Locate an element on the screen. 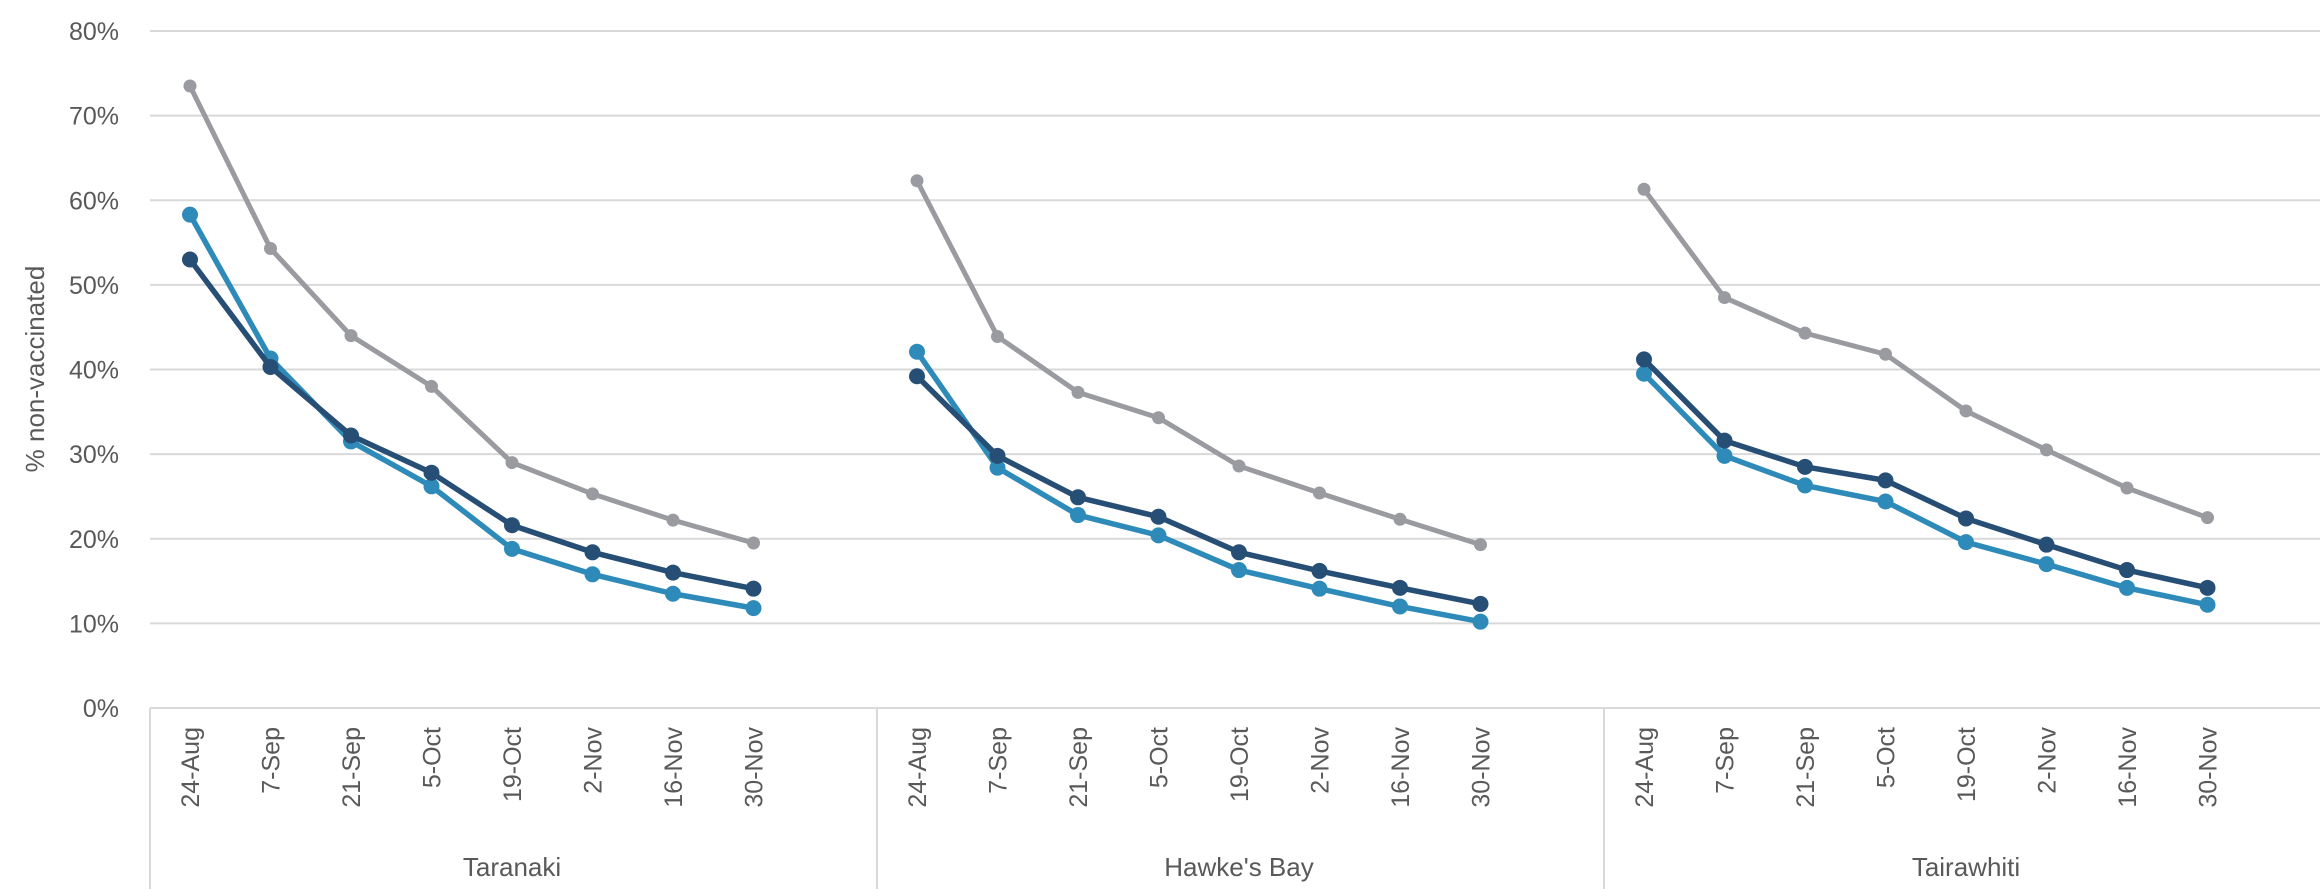 This screenshot has width=2320, height=889. group-labels: Taranaki Hawke's Bay Tairawhiti is located at coordinates (1241, 867).